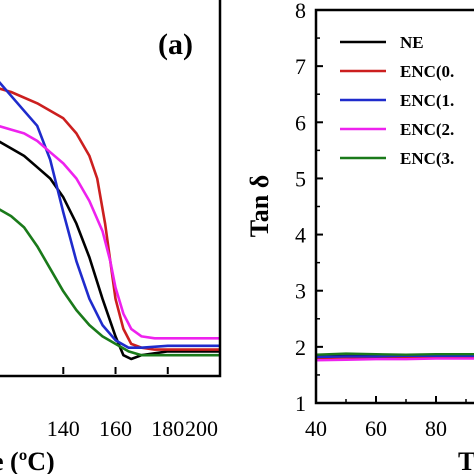 This screenshot has width=474, height=474. Describe the element at coordinates (167, 428) in the screenshot. I see `left-x-tick-label: 180` at that location.